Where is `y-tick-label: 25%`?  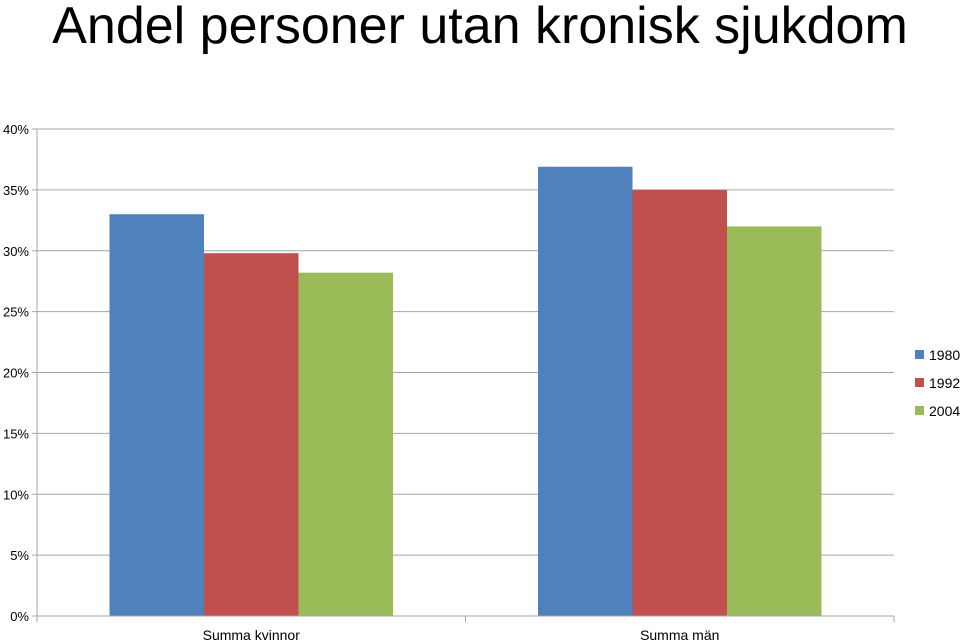 y-tick-label: 25% is located at coordinates (16, 312).